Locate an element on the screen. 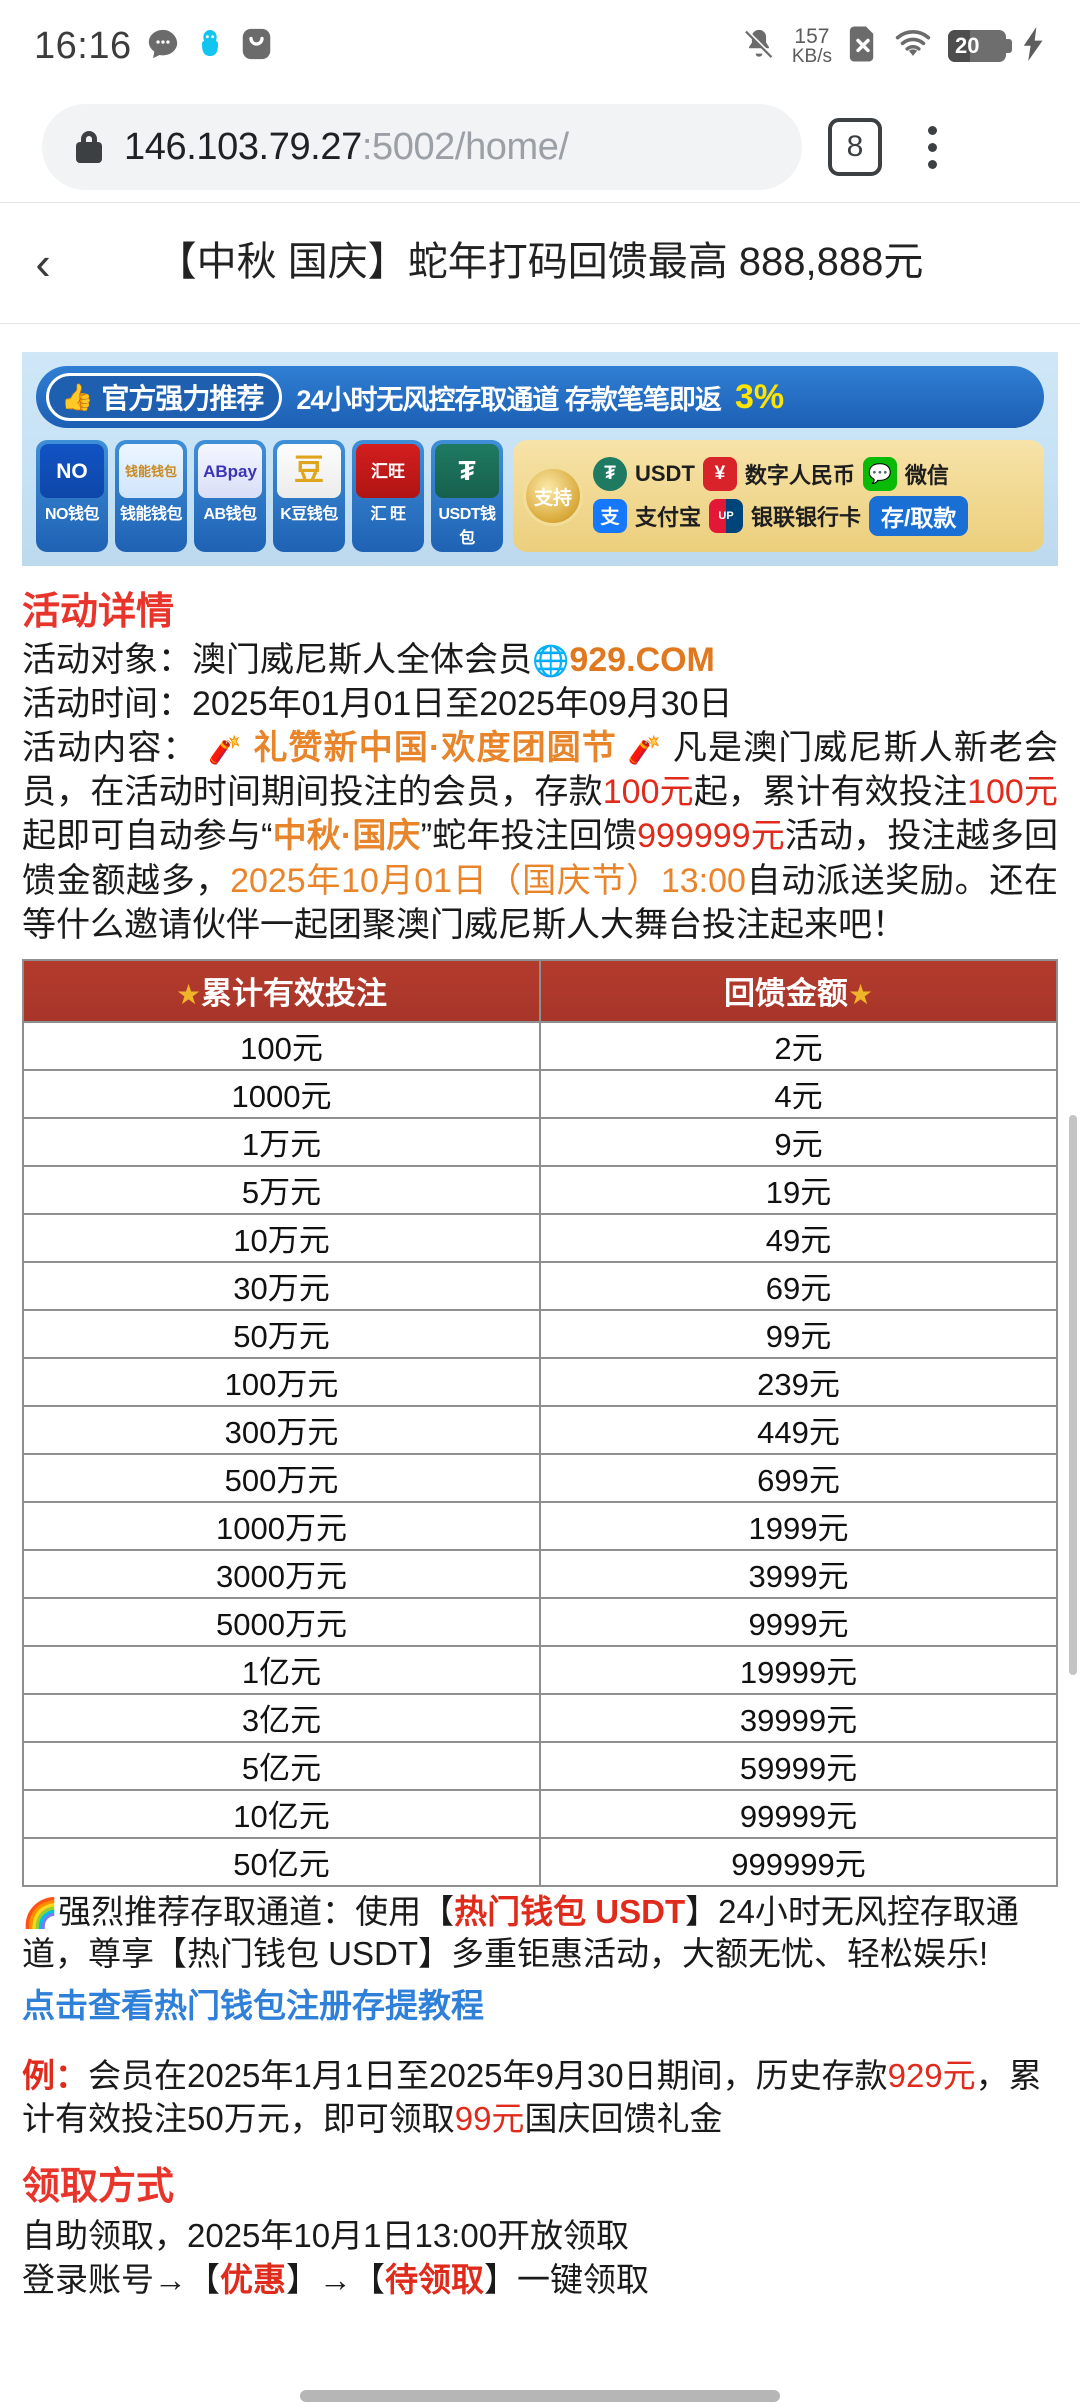  table-row: 10万元 49元 is located at coordinates (540, 1237).